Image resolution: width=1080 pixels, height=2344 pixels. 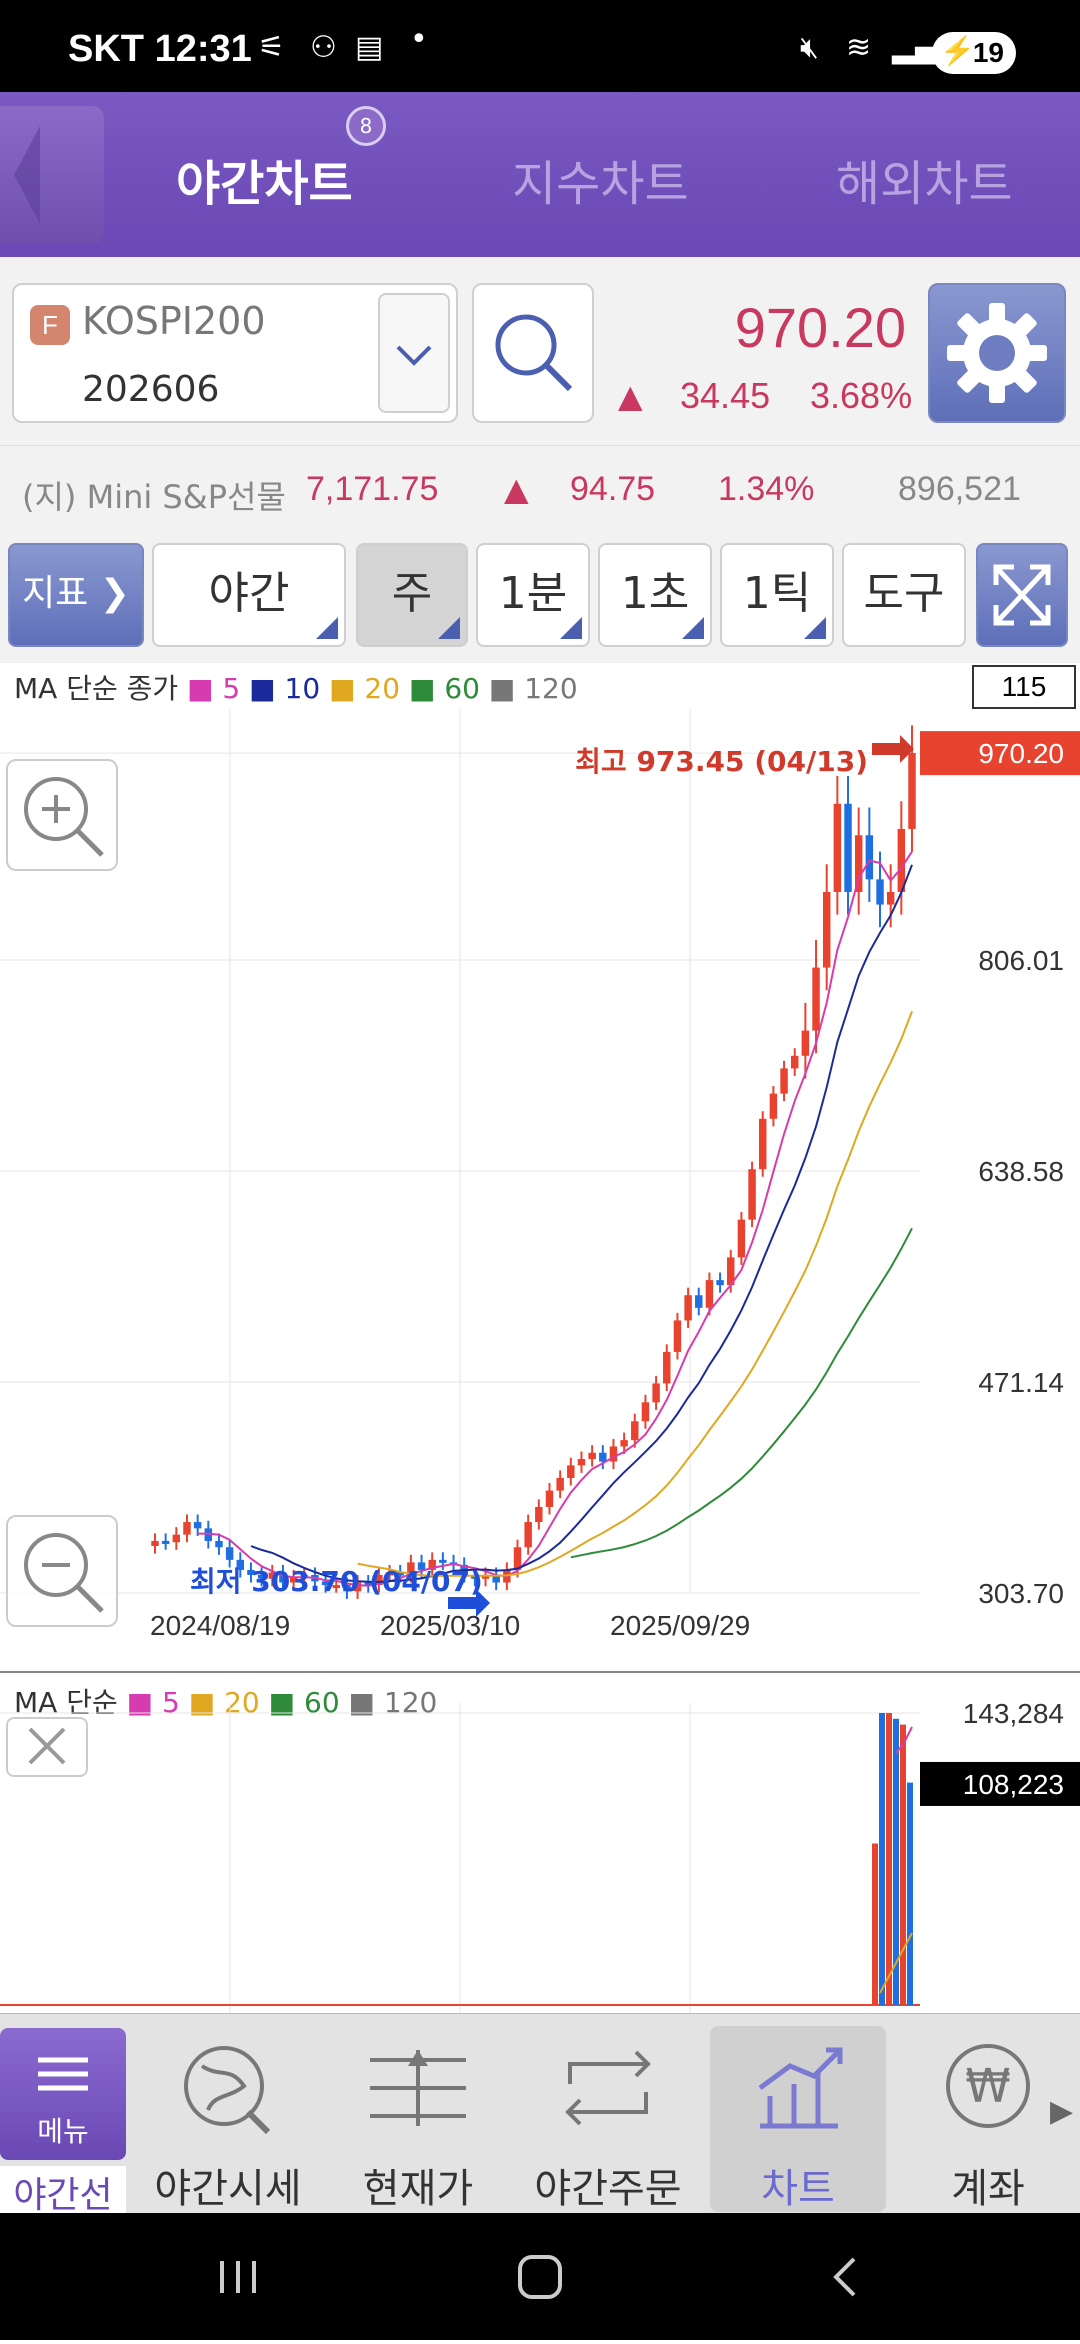 I want to click on recent-apps-button, so click(x=238, y=2277).